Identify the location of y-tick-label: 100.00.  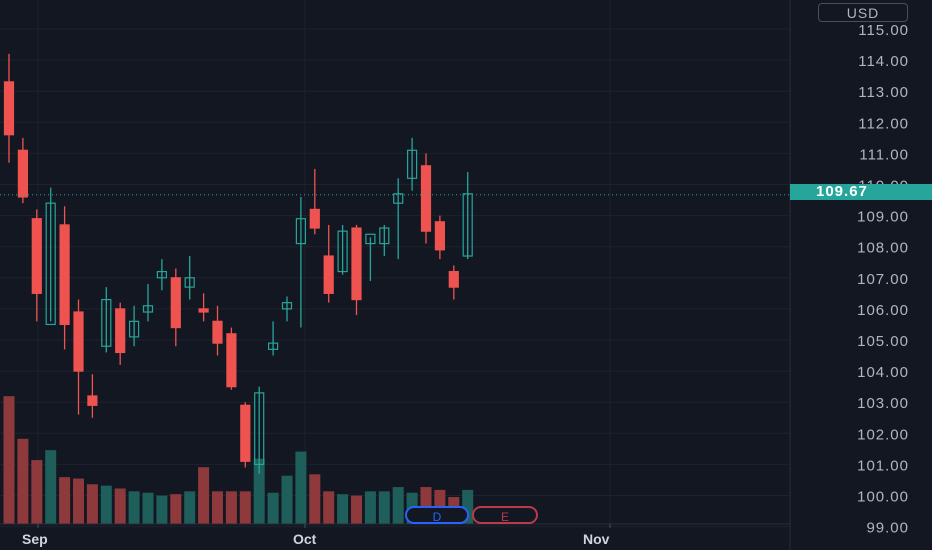
(883, 497).